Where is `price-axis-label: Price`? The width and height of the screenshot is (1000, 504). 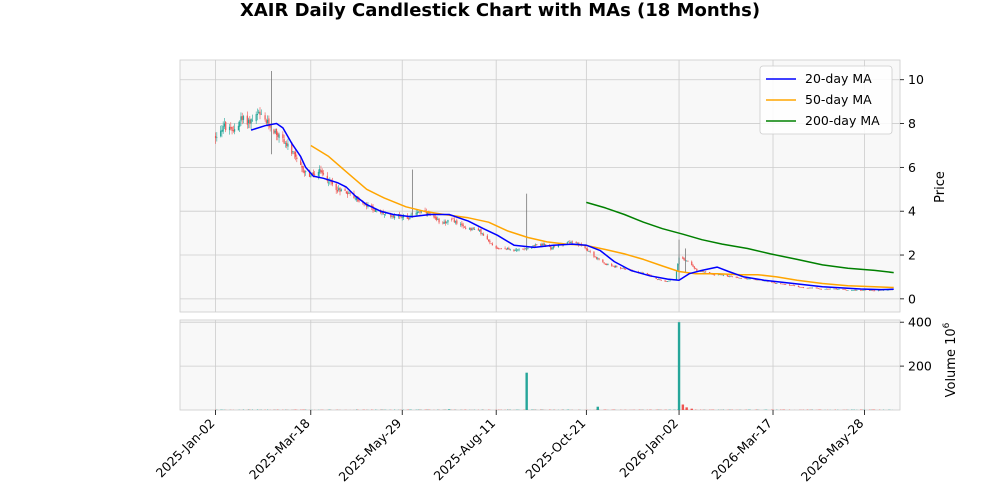 price-axis-label: Price is located at coordinates (940, 187).